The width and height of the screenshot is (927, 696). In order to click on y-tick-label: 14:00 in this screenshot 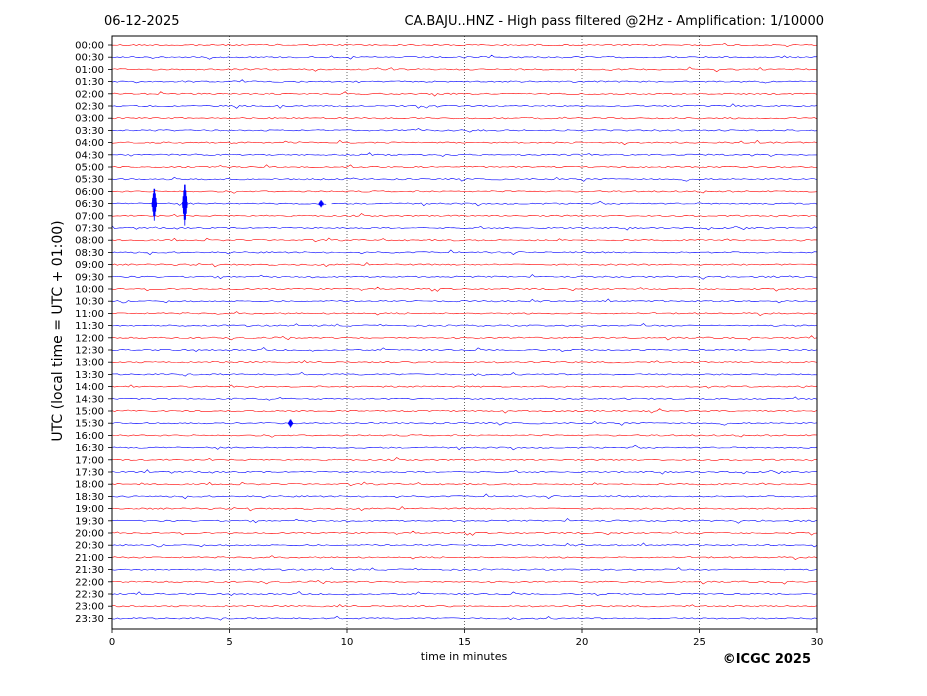, I will do `click(89, 387)`.